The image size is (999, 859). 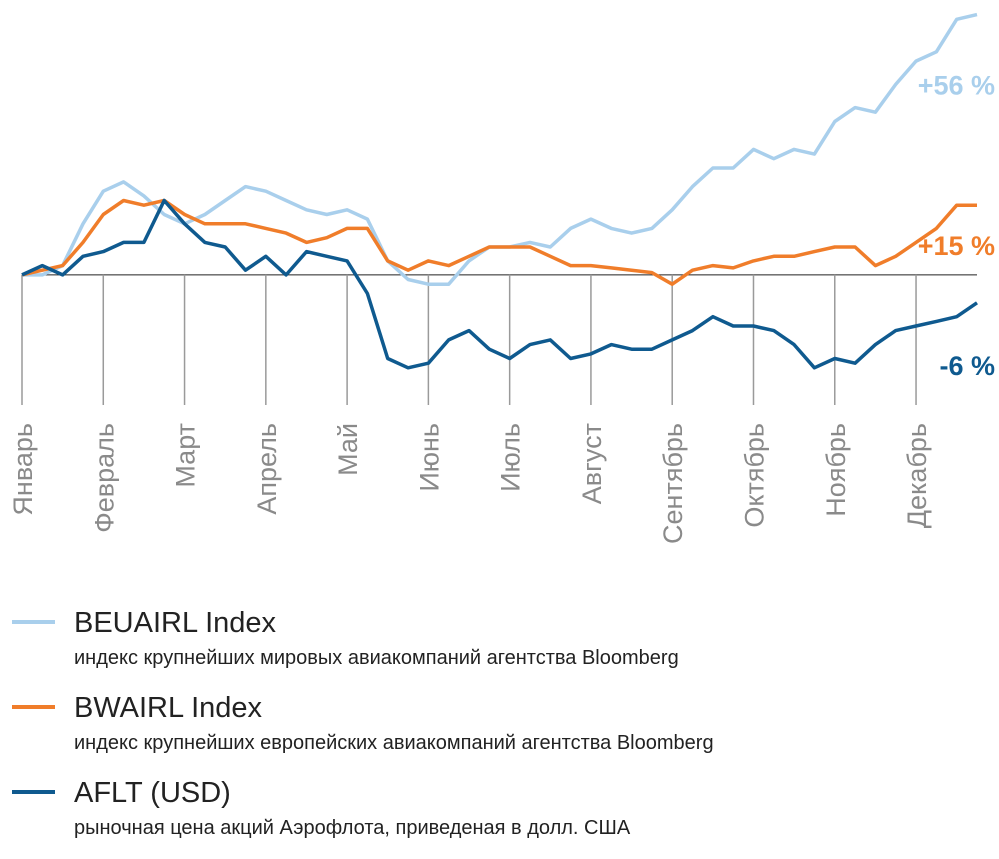 What do you see at coordinates (348, 449) in the screenshot?
I see `x-tick-label: Май` at bounding box center [348, 449].